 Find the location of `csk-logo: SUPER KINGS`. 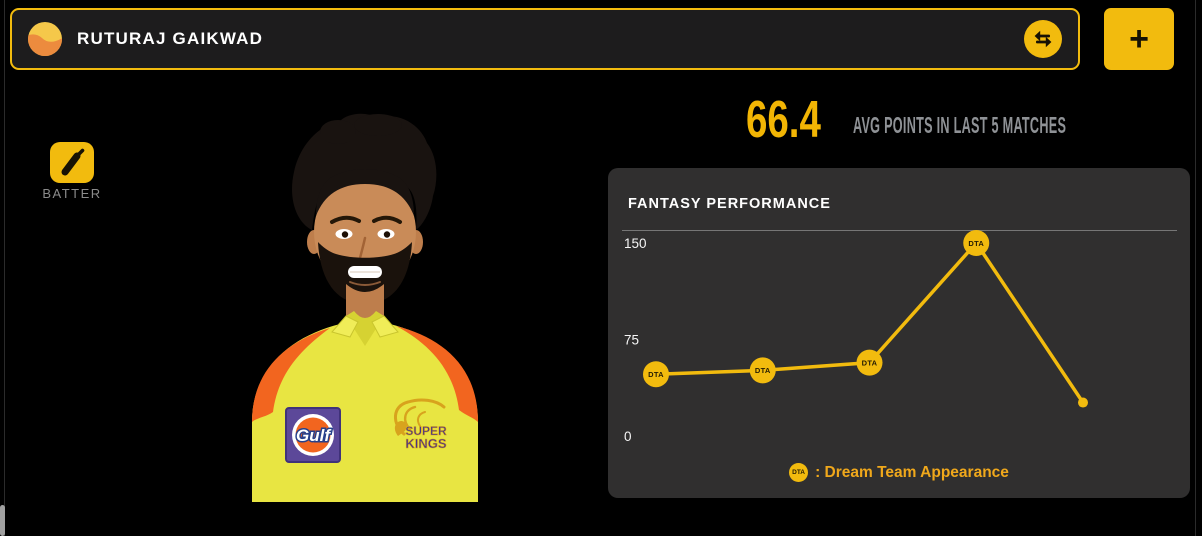

csk-logo: SUPER KINGS is located at coordinates (420, 424).